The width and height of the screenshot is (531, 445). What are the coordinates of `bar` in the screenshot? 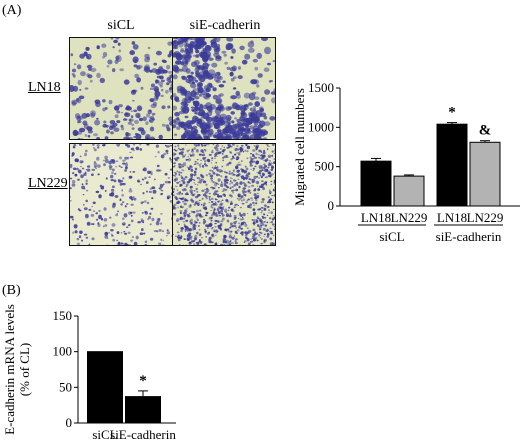 It's located at (485, 174).